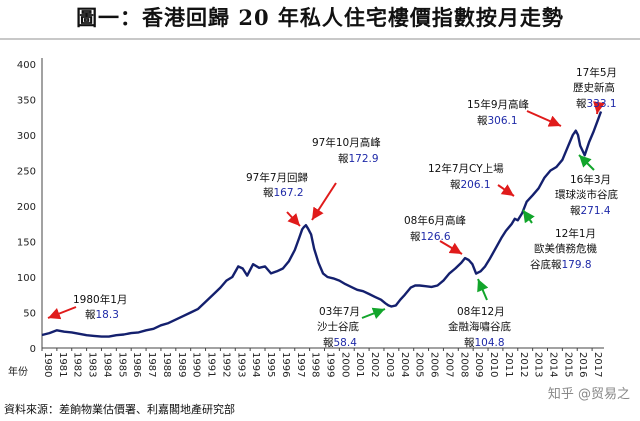 The width and height of the screenshot is (640, 421). What do you see at coordinates (358, 159) in the screenshot?
I see `ann-97oct-value: 報172.9` at bounding box center [358, 159].